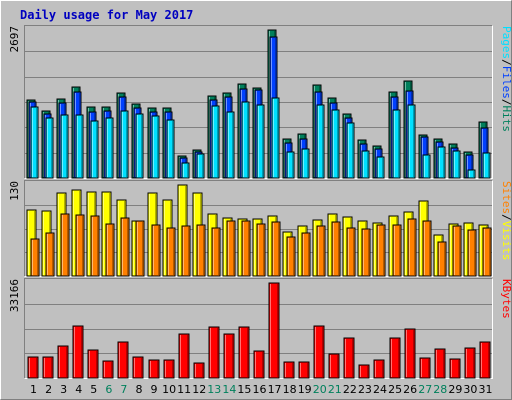 The width and height of the screenshot is (512, 400). What do you see at coordinates (154, 389) in the screenshot?
I see `day-label: 9` at bounding box center [154, 389].